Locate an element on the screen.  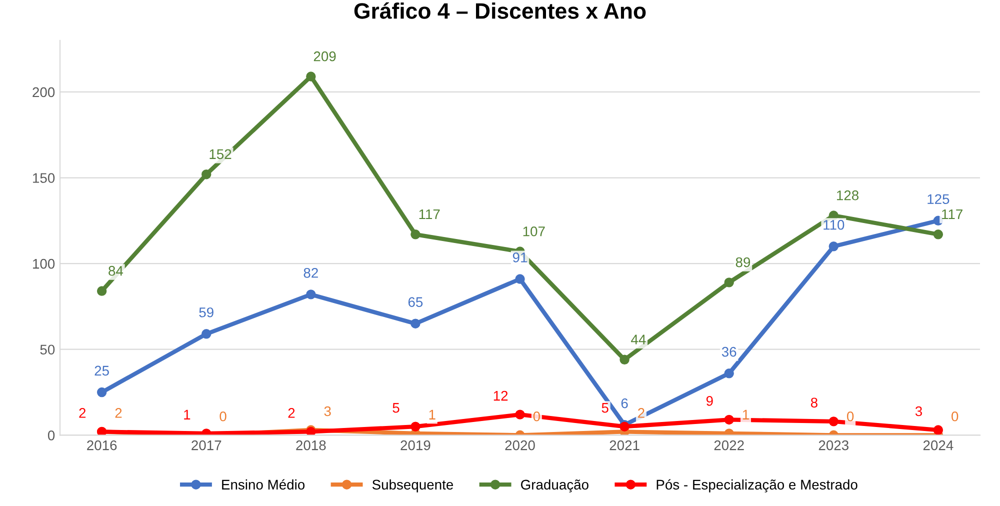
x-tick-label: 2020 is located at coordinates (520, 445).